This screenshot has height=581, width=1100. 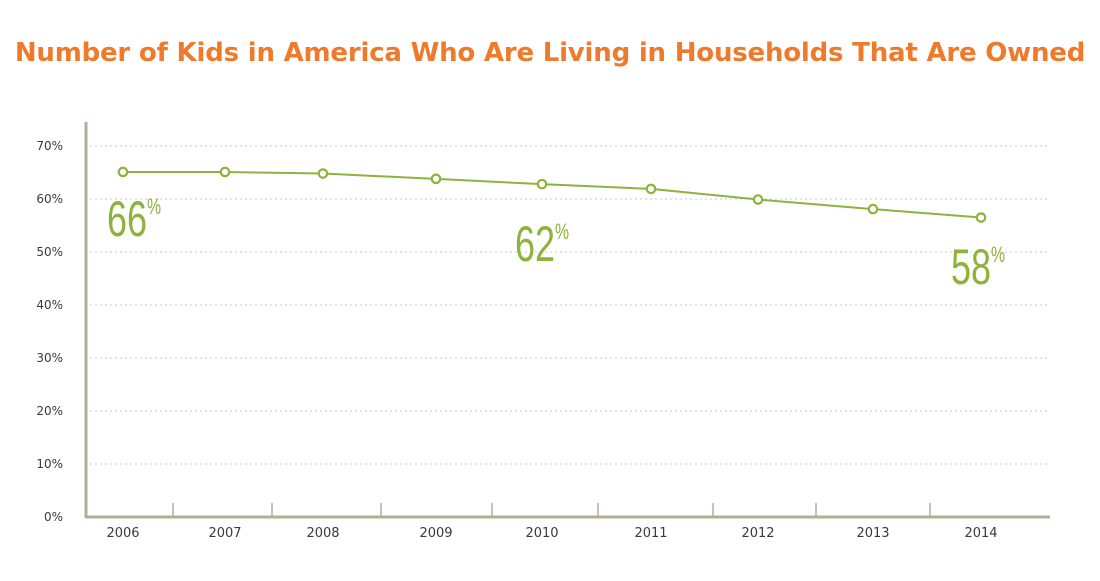 What do you see at coordinates (435, 533) in the screenshot?
I see `x-tick-label: 2009` at bounding box center [435, 533].